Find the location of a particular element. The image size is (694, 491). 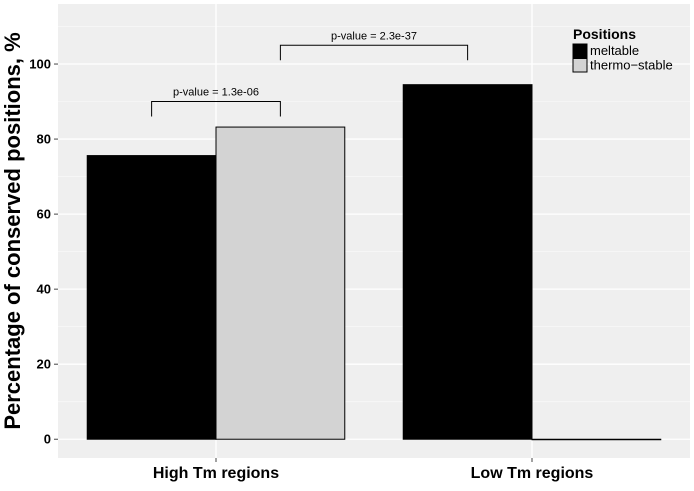

x-axis: High Tm regions Low Tm regions is located at coordinates (373, 470).